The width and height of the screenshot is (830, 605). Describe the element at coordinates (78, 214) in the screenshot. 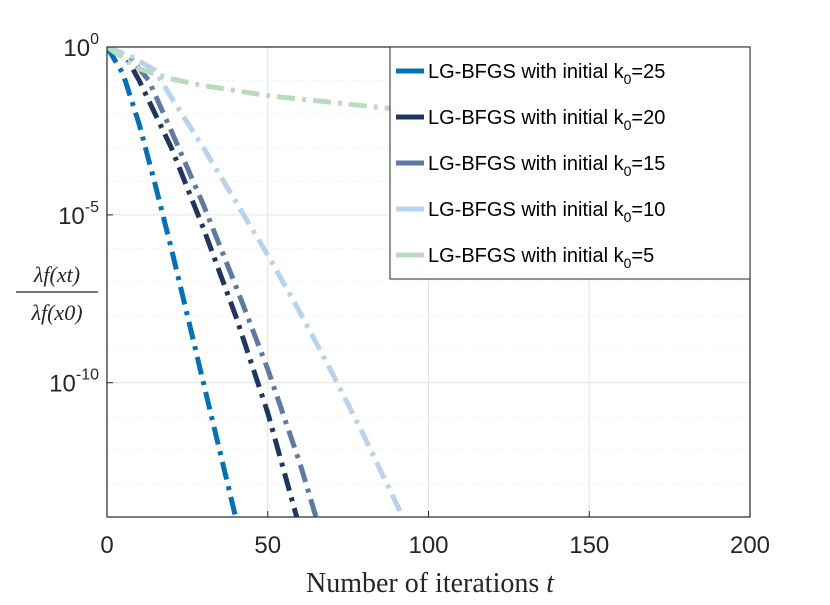

I see `y-tick-label: 10⁻⁵` at that location.